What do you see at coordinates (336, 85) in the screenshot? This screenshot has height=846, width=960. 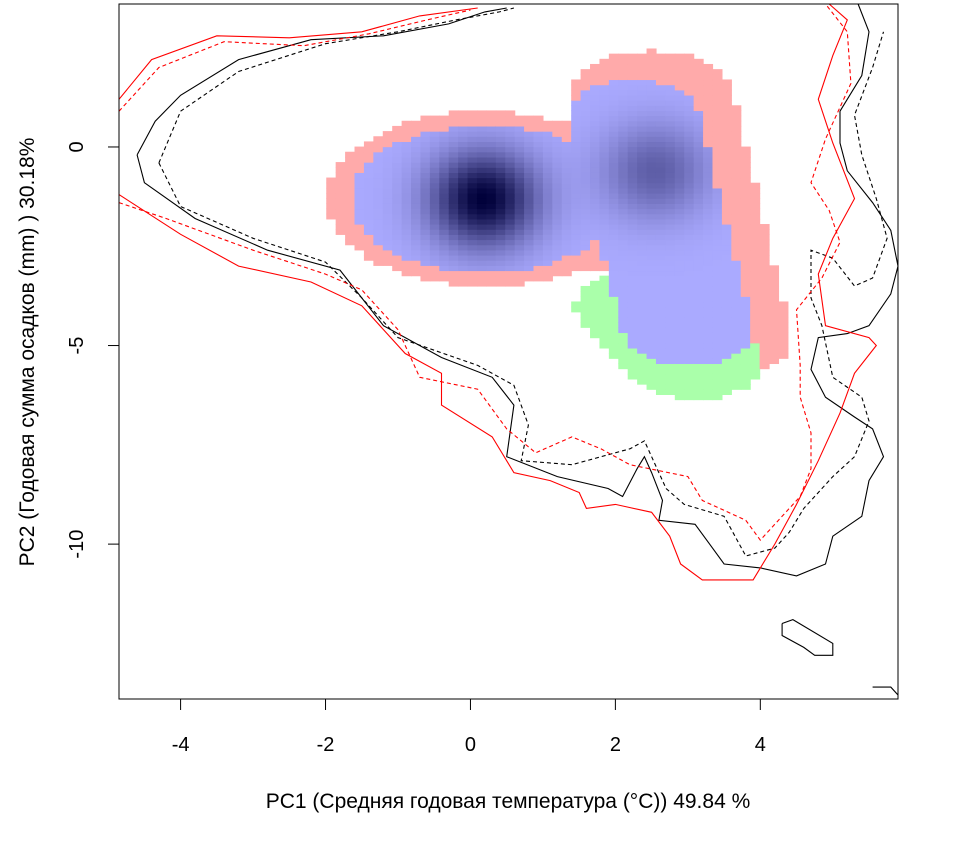 I see `contour-line` at bounding box center [336, 85].